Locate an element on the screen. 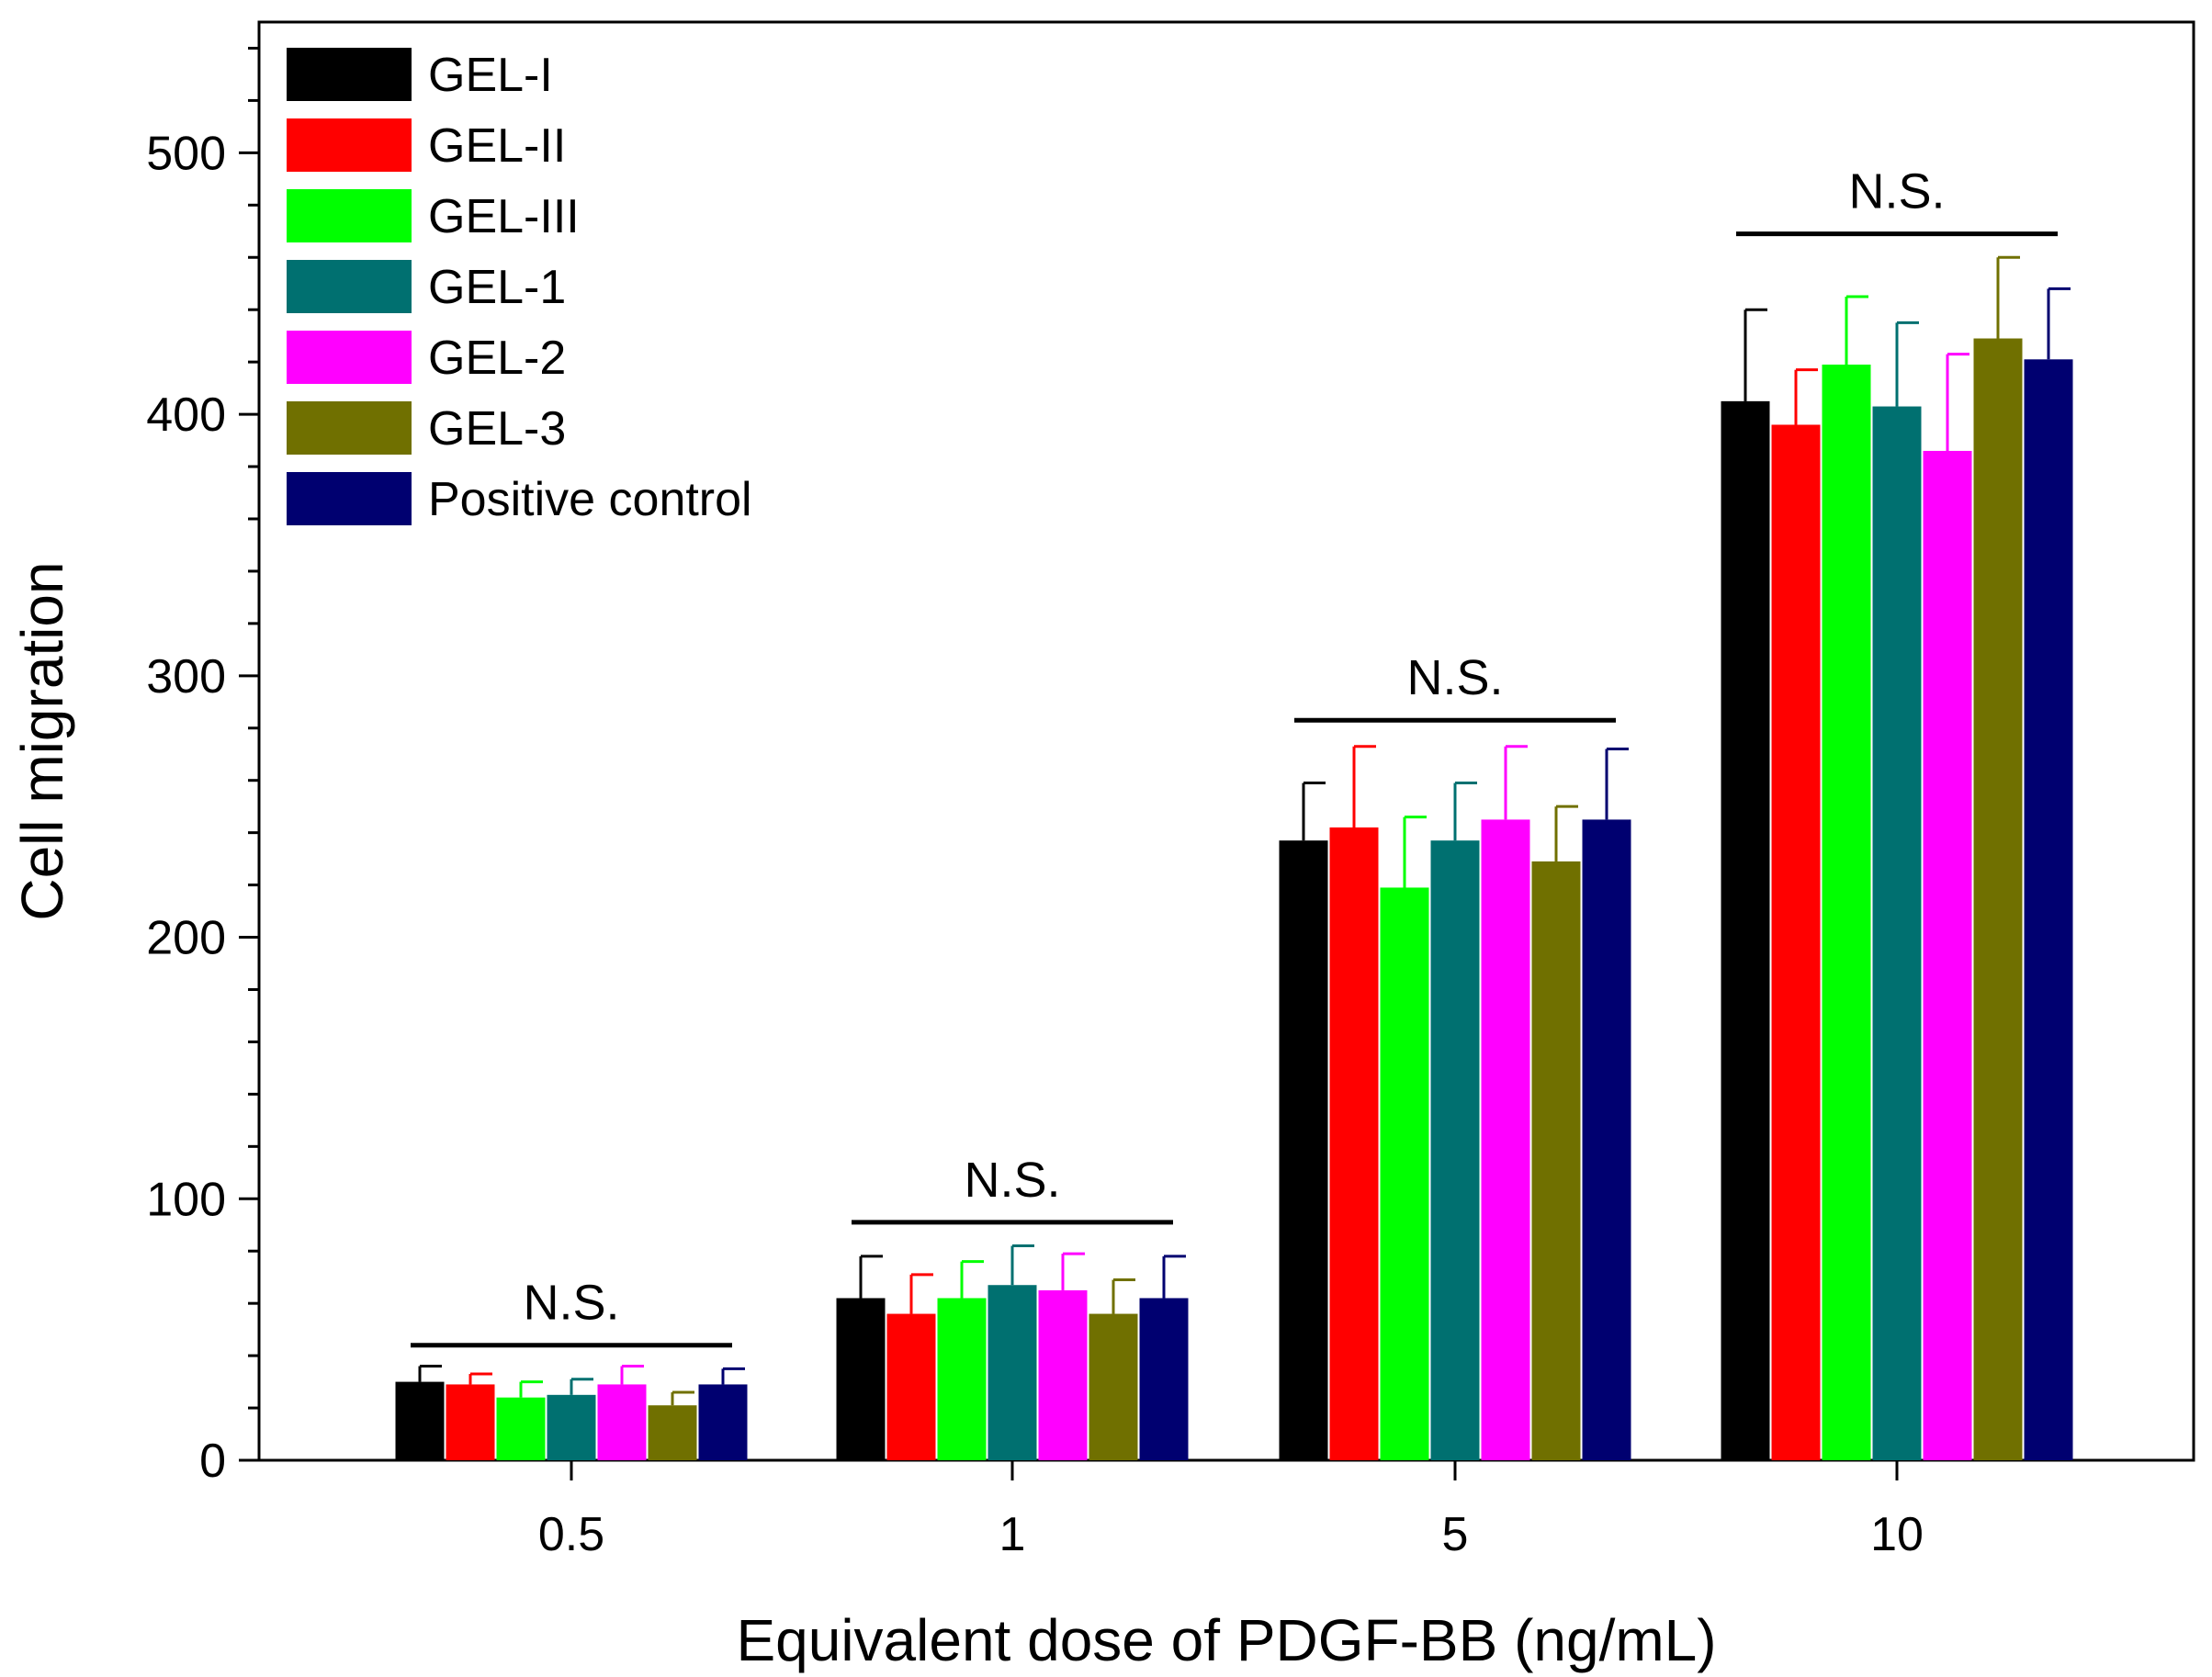  legend-item: Positive control is located at coordinates (519, 499).